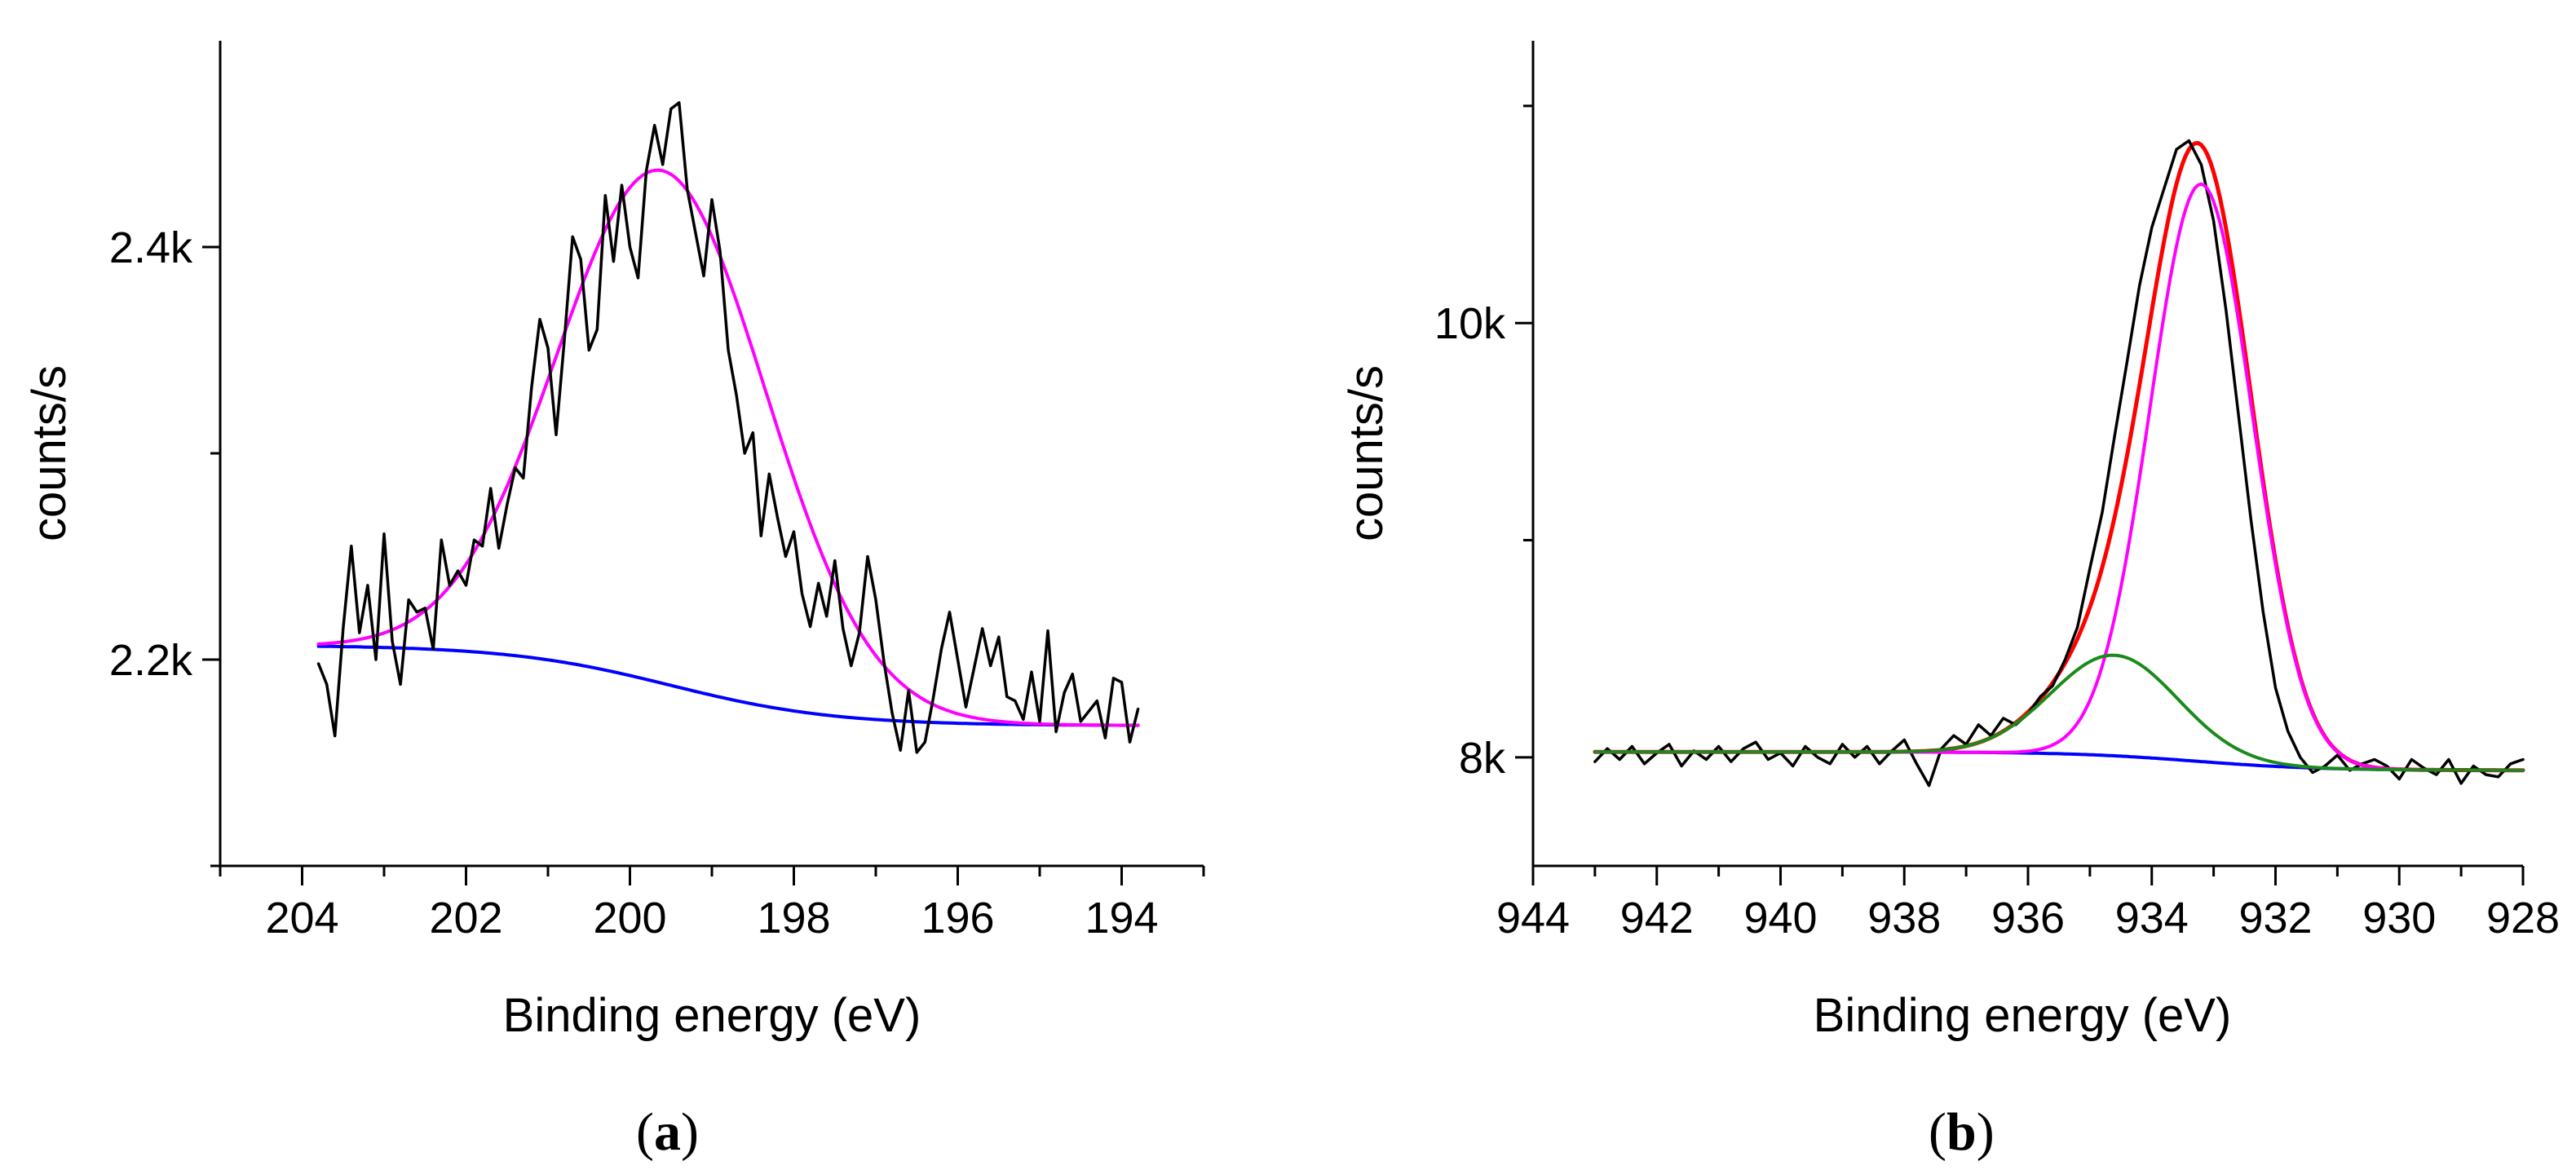 Image resolution: width=2576 pixels, height=1170 pixels. Describe the element at coordinates (1483, 443) in the screenshot. I see `panel-b-y-ticks: 8k 10k` at that location.